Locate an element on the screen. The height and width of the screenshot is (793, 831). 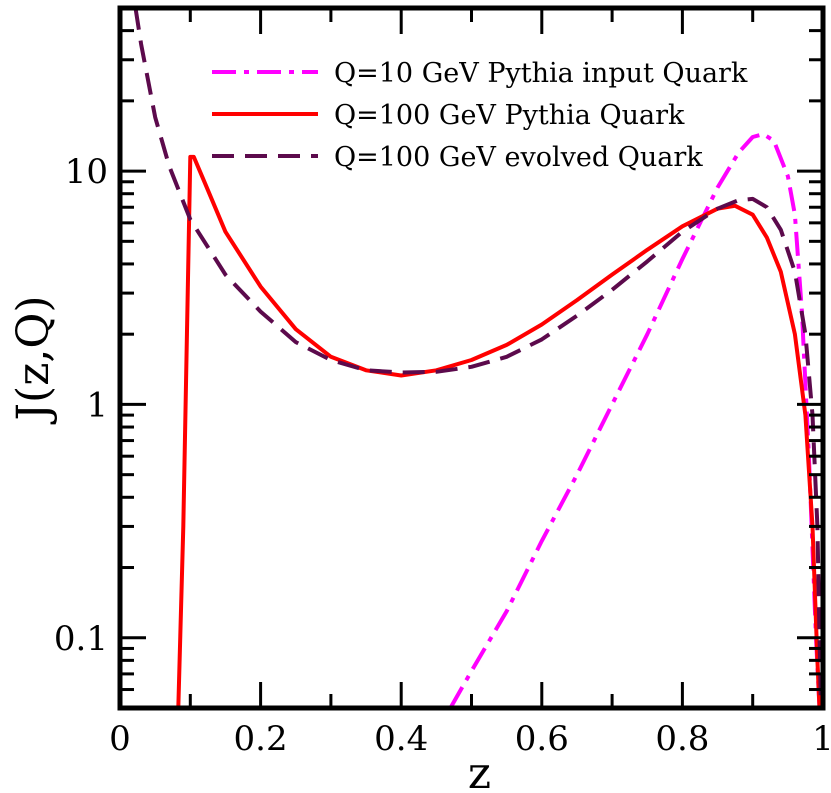
legend-label-3: Q=100 GeV evolved Quark is located at coordinates (518, 157).